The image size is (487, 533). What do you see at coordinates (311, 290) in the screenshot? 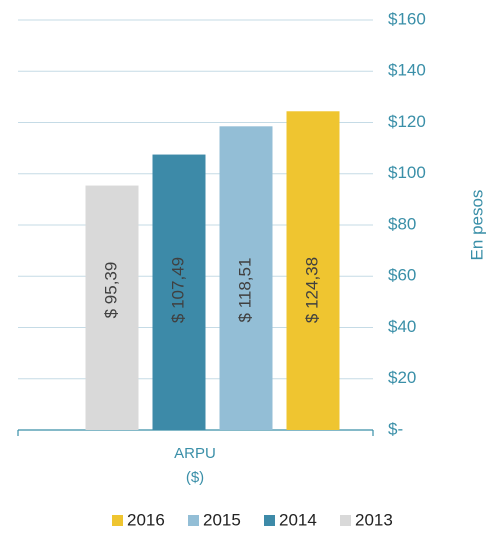
I see `value-label: $ 124,38` at bounding box center [311, 290].